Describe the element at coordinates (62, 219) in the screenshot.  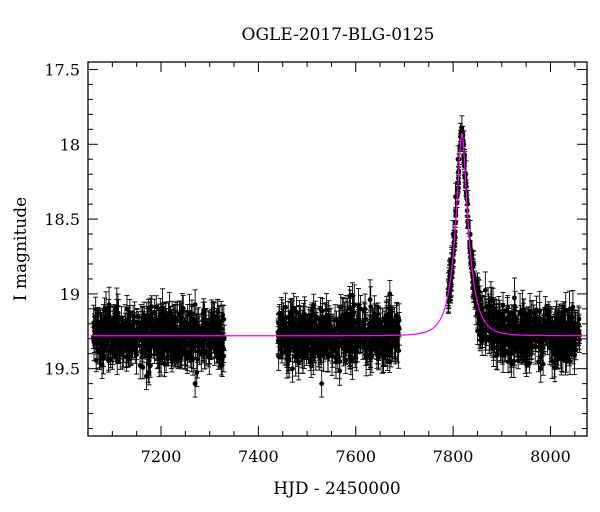
I see `y-tick-label: 18.5` at that location.